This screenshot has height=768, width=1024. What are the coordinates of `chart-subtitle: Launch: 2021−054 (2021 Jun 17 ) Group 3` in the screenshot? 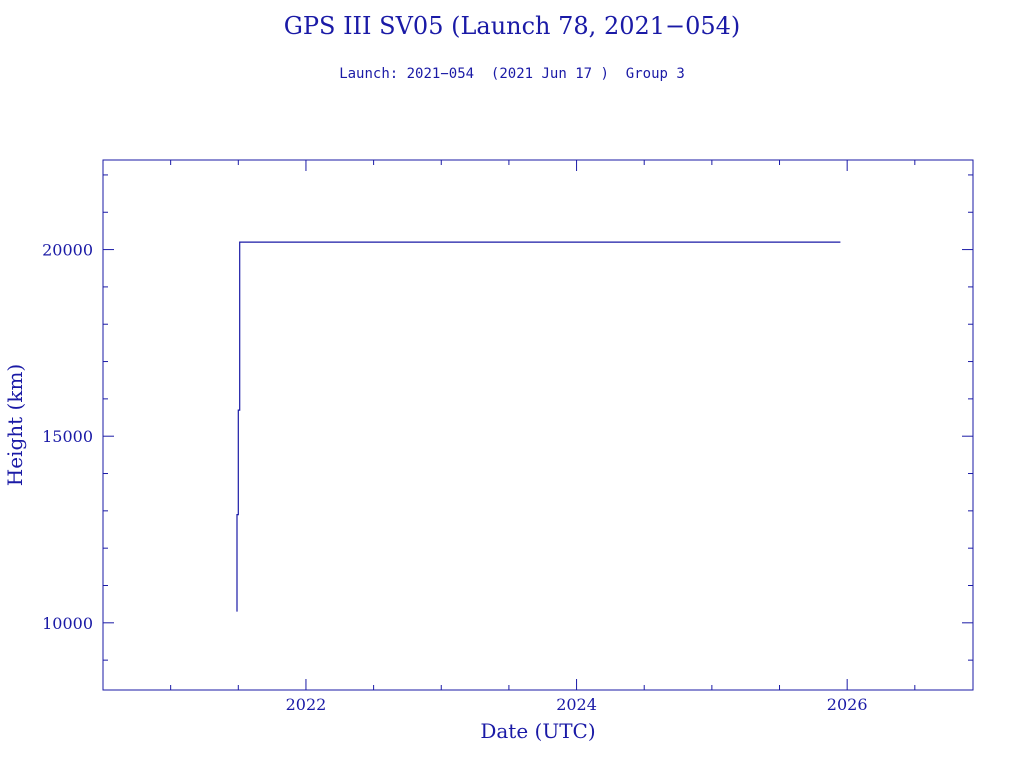 It's located at (512, 74).